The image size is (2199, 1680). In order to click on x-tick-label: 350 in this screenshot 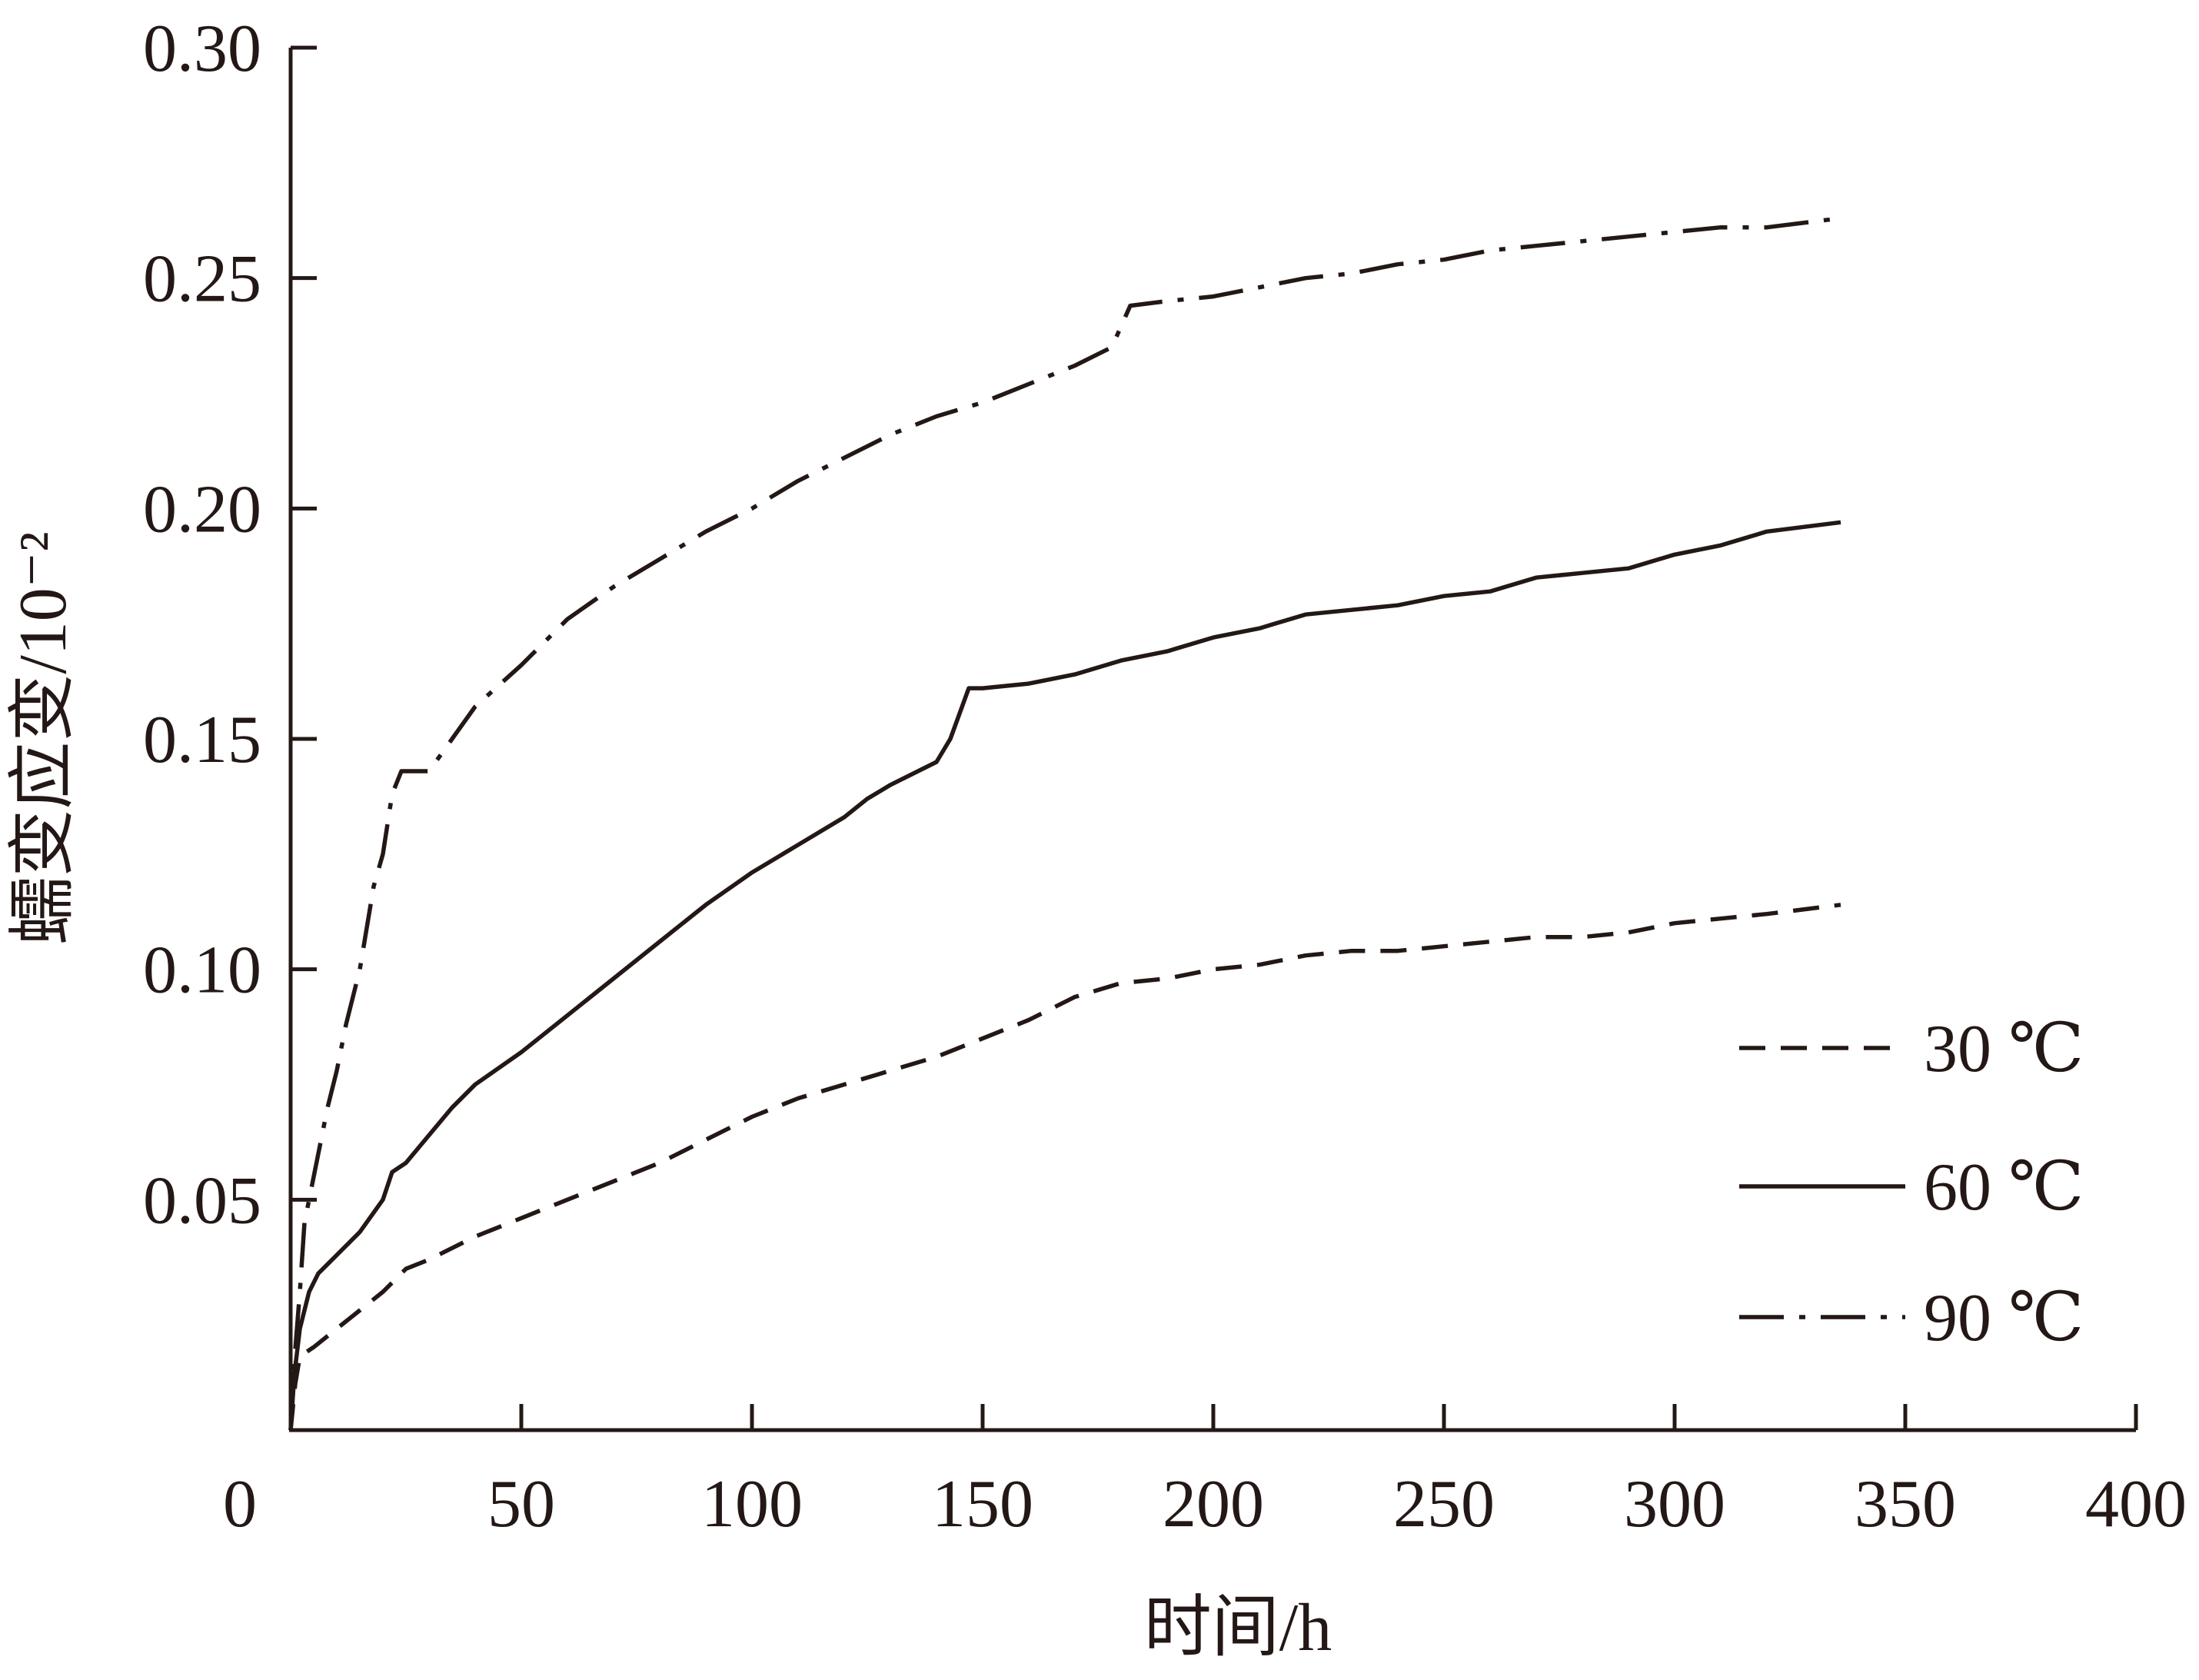, I will do `click(1905, 1504)`.